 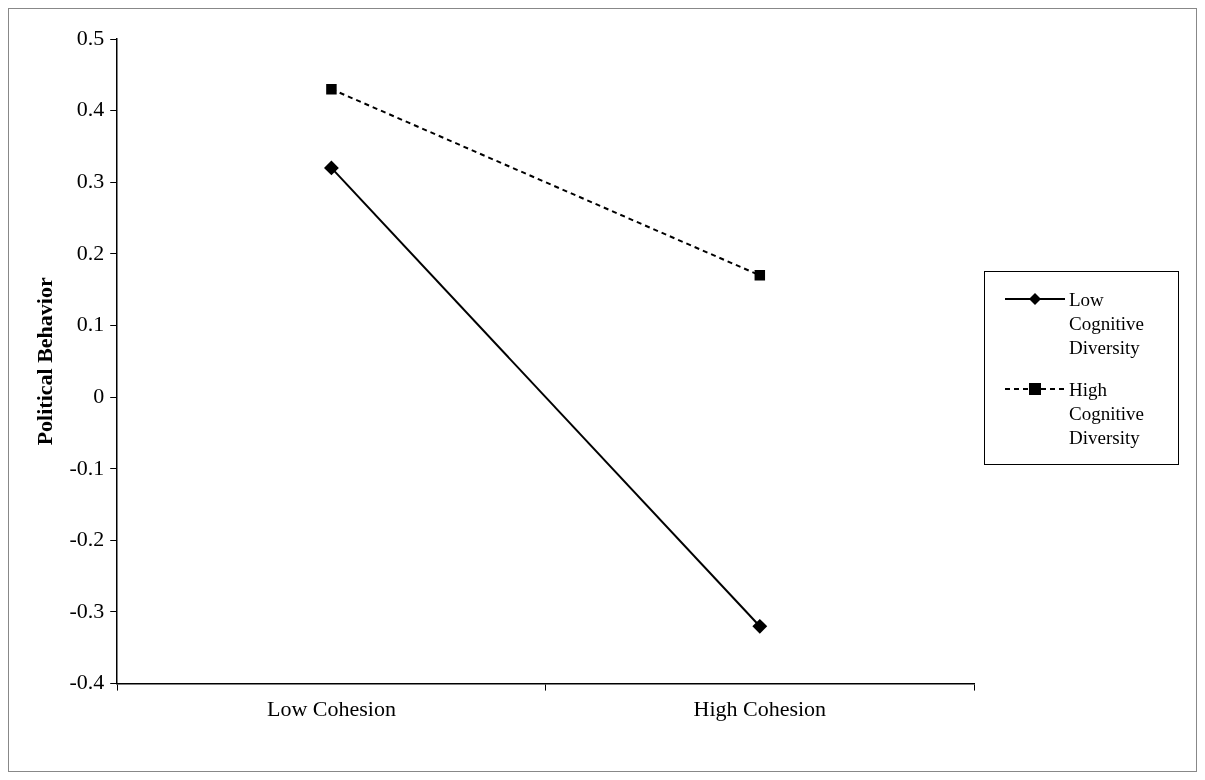 I want to click on y-tick-label: 0.5, so click(x=90, y=37).